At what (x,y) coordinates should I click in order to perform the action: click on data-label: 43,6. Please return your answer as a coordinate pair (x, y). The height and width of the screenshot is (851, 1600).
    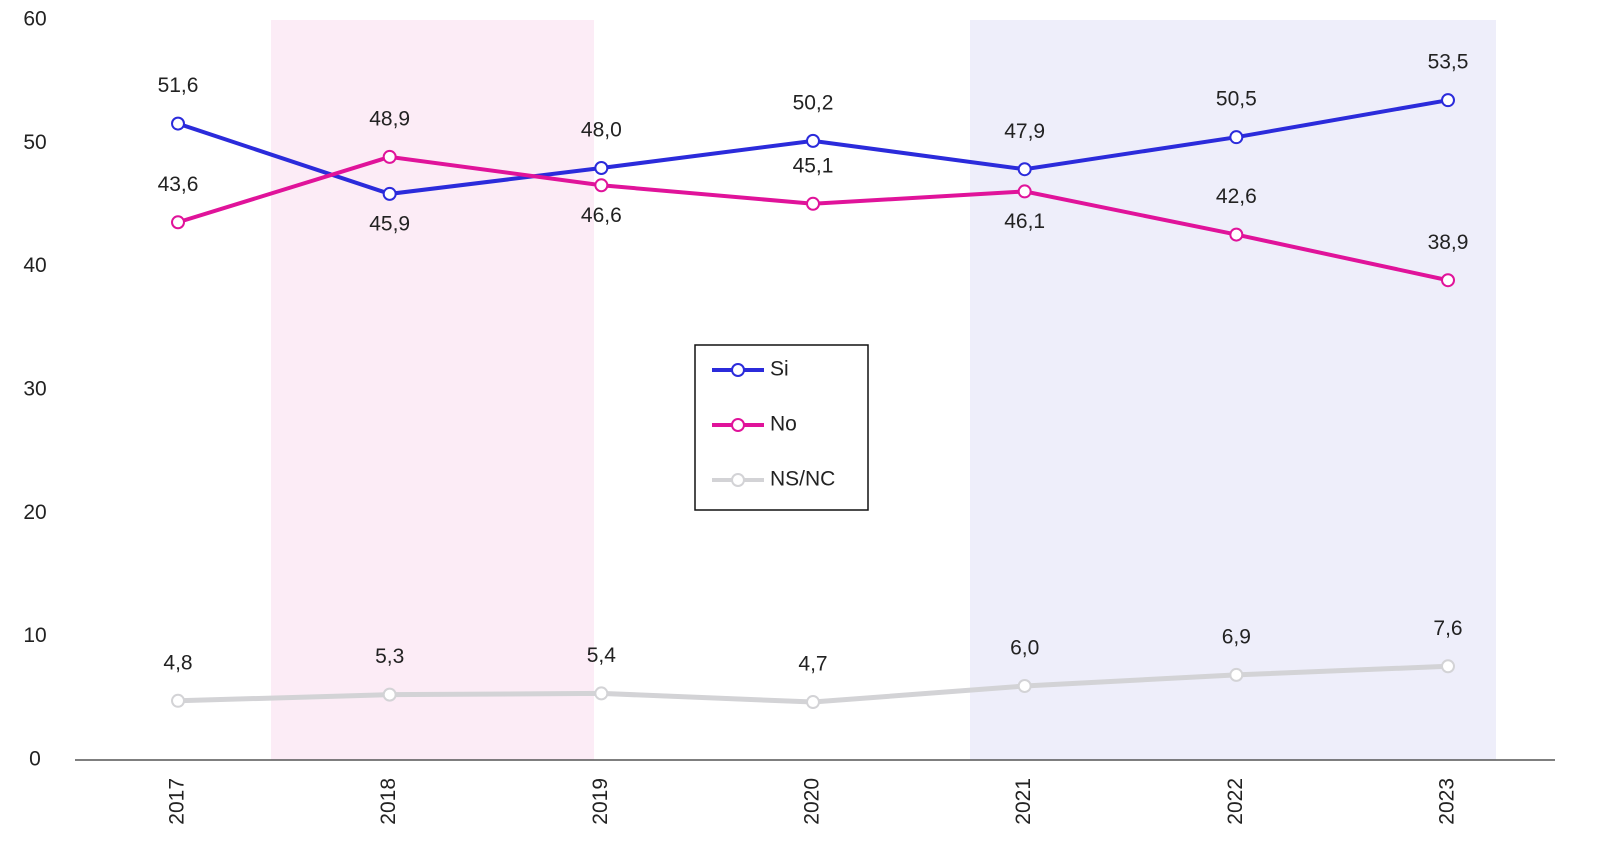
    Looking at the image, I should click on (178, 184).